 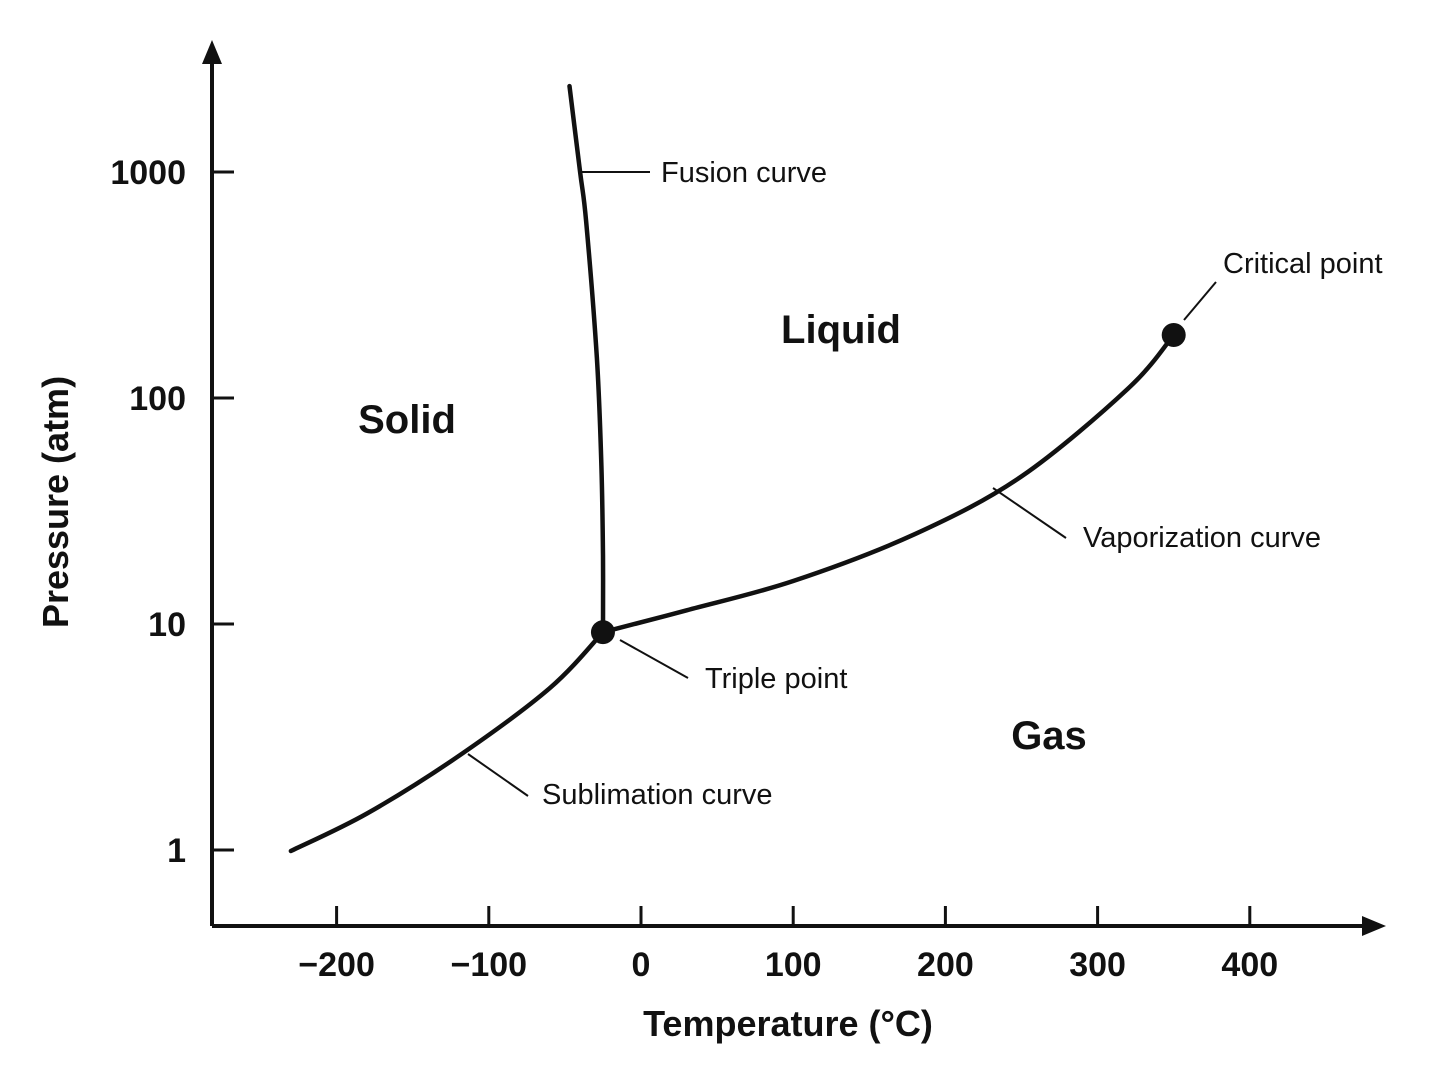 I want to click on y-axis-title: Pressure (atm), so click(x=55, y=502).